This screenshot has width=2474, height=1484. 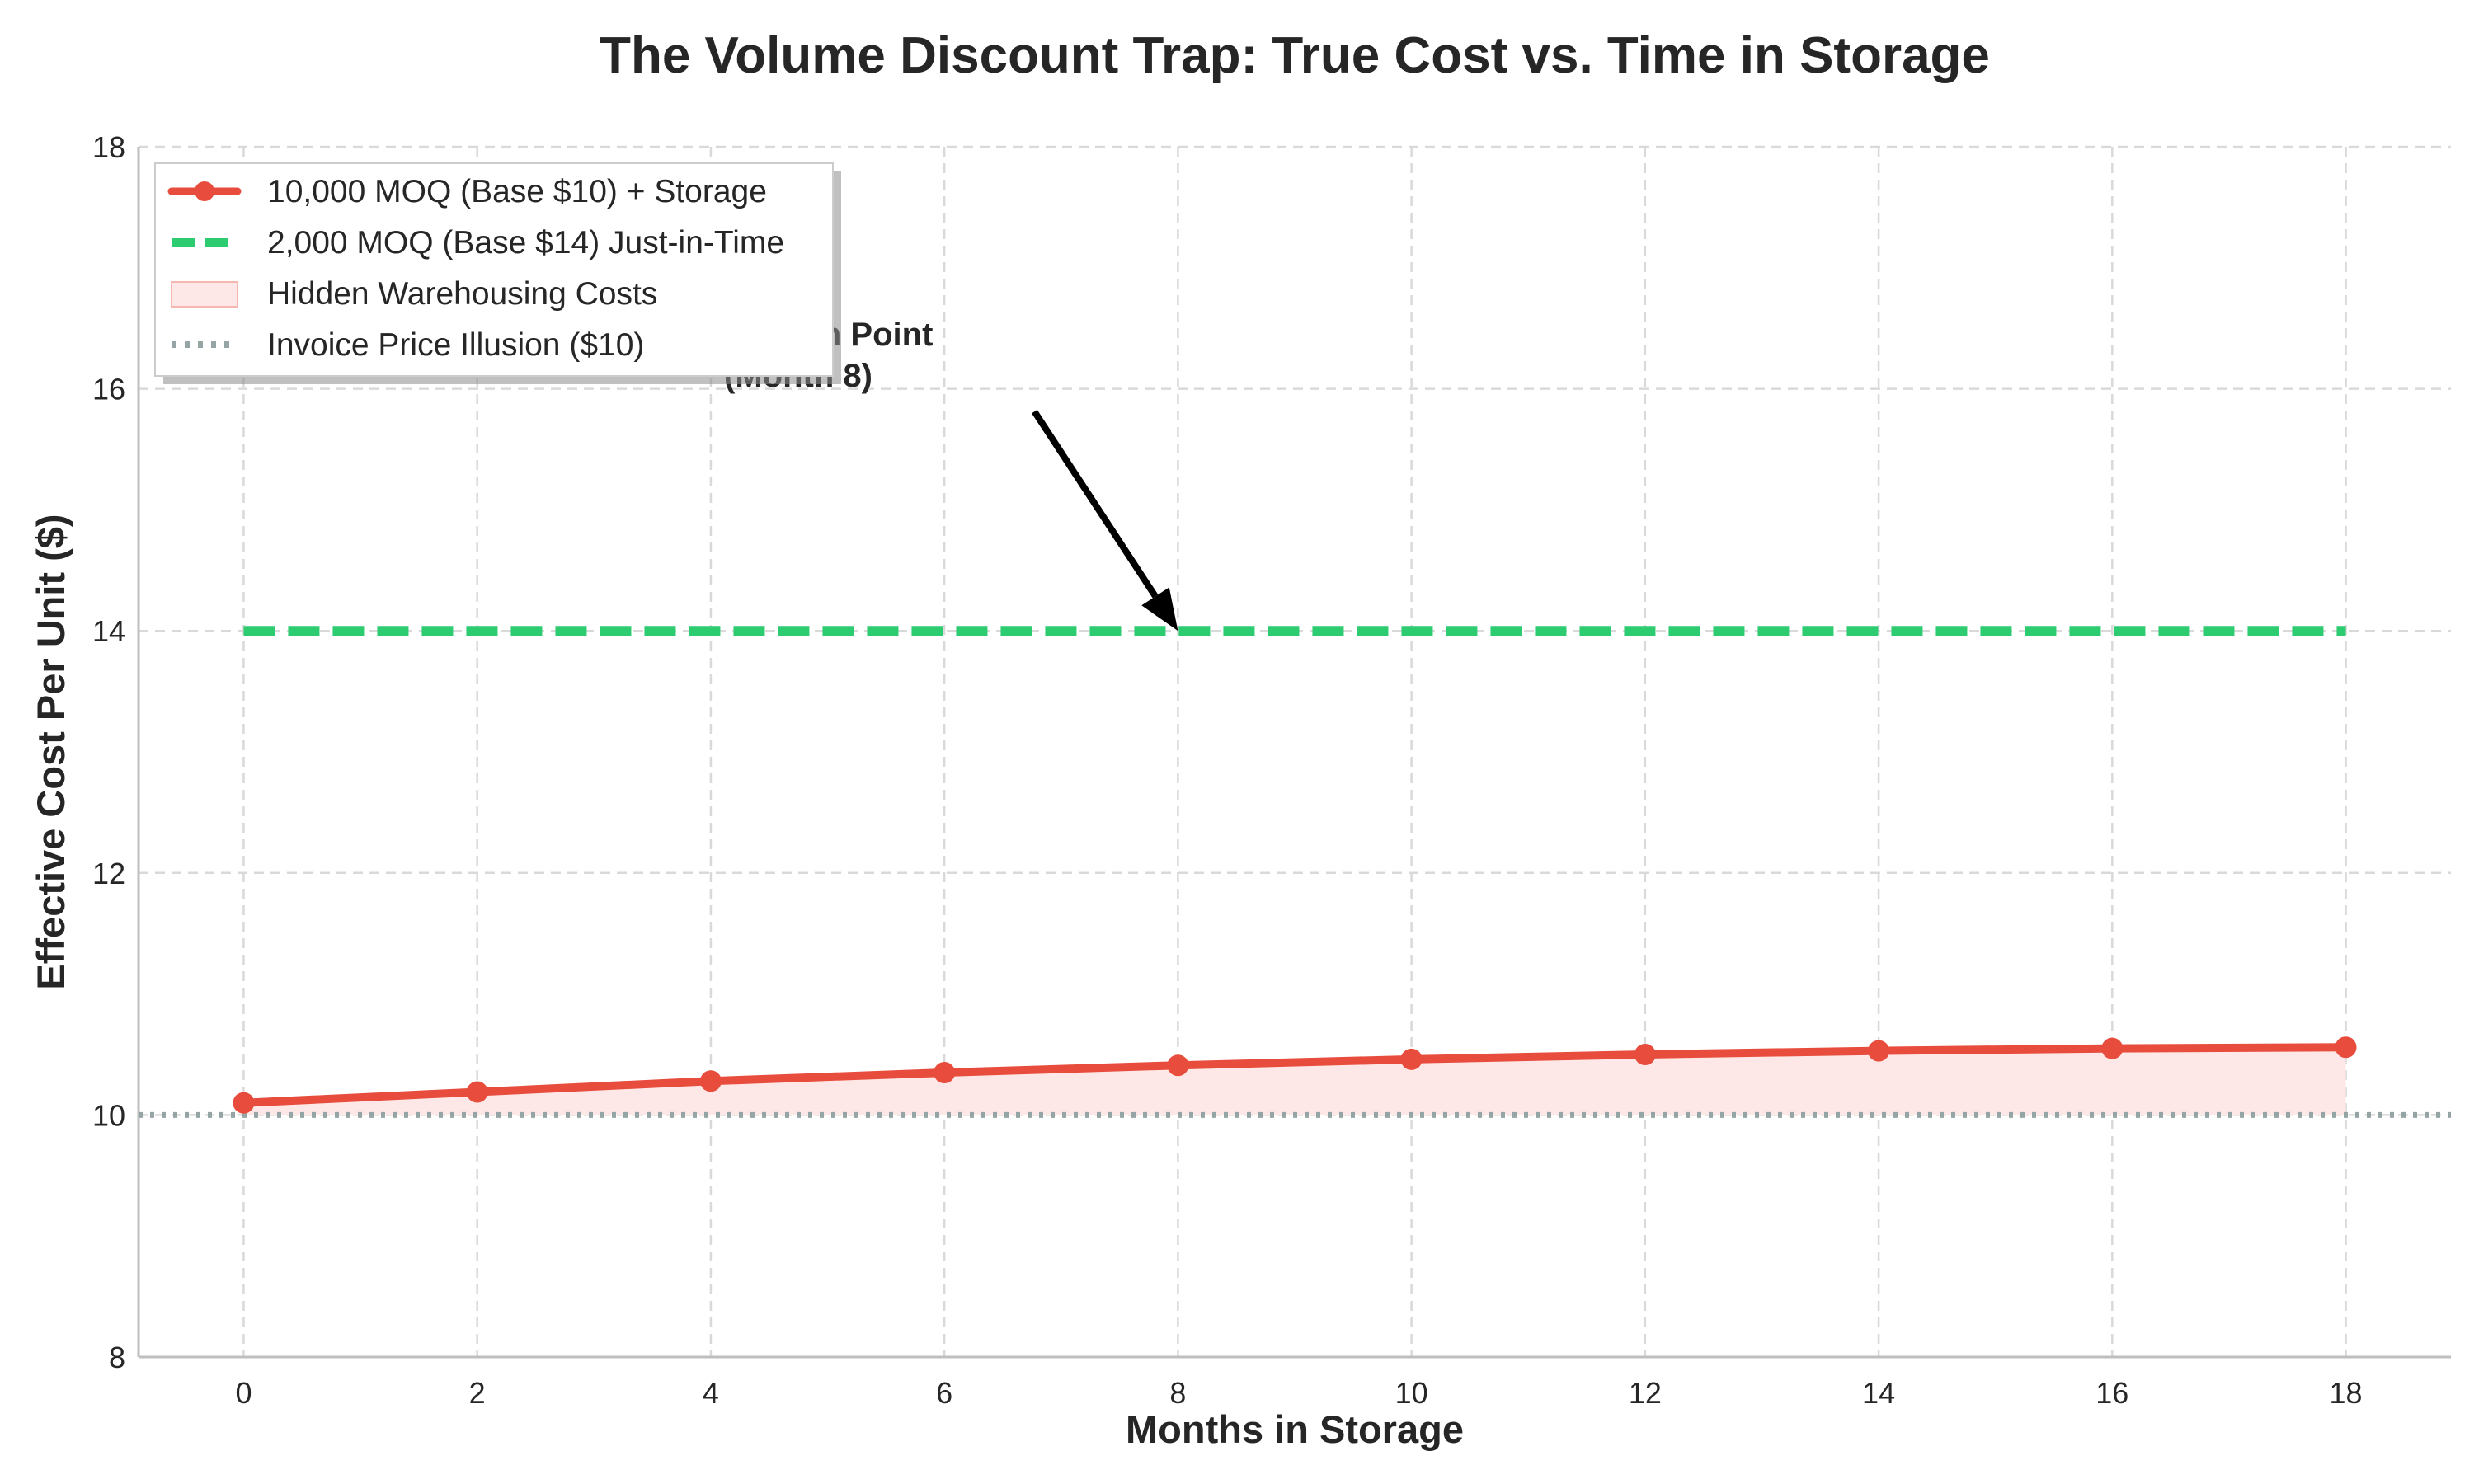 What do you see at coordinates (1645, 1393) in the screenshot?
I see `x-tick-label: 12` at bounding box center [1645, 1393].